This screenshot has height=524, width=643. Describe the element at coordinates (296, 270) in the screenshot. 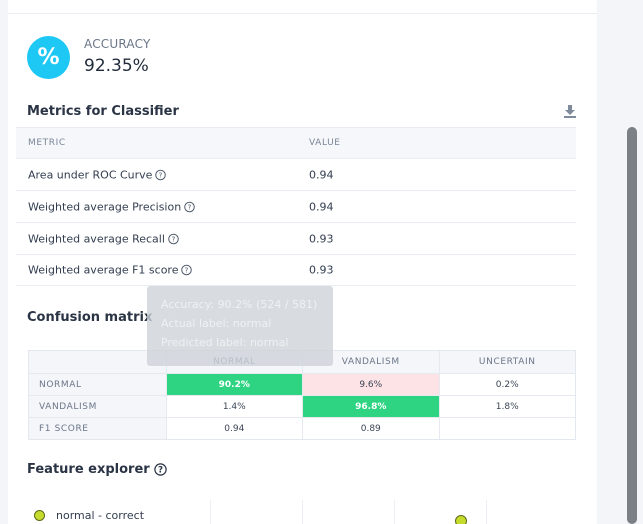

I see `table-row: Weighted average F1 score? 0.93` at that location.